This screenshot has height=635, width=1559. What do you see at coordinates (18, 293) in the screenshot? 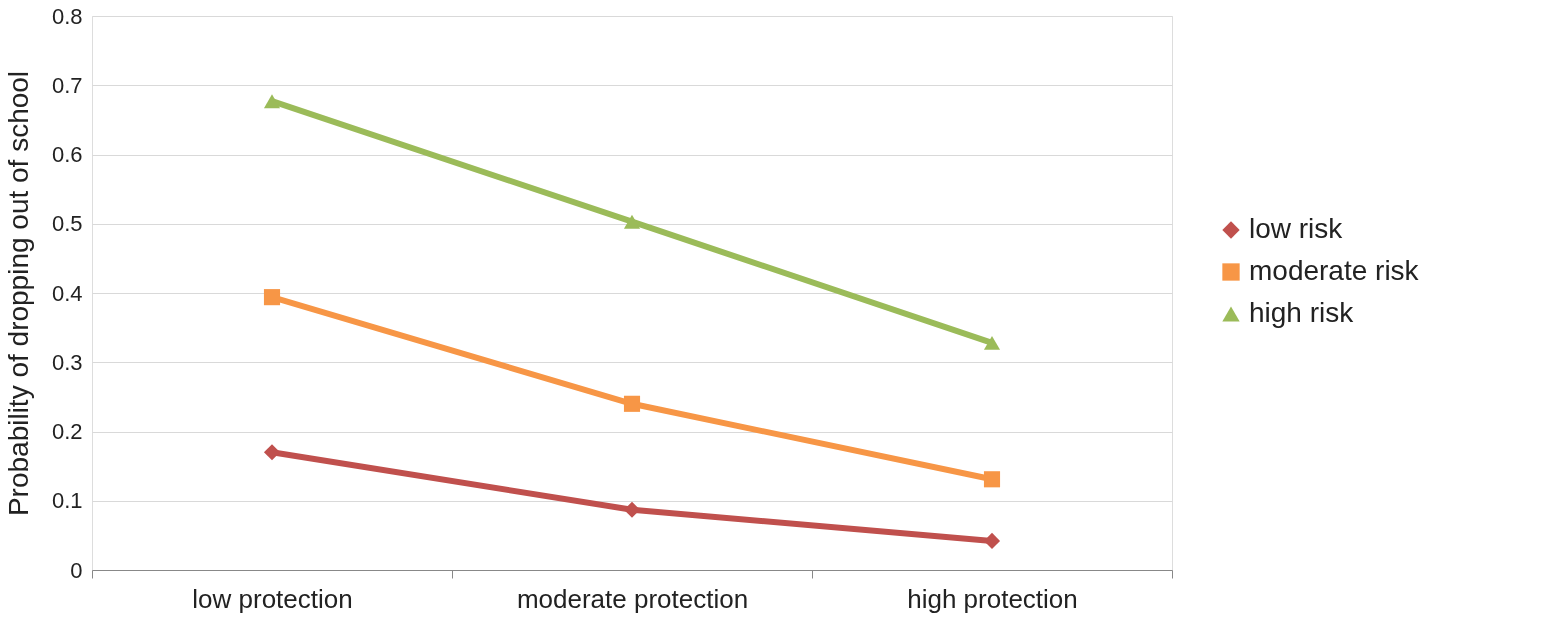
I see `y-axis-title: Probability of dropping out of school` at bounding box center [18, 293].